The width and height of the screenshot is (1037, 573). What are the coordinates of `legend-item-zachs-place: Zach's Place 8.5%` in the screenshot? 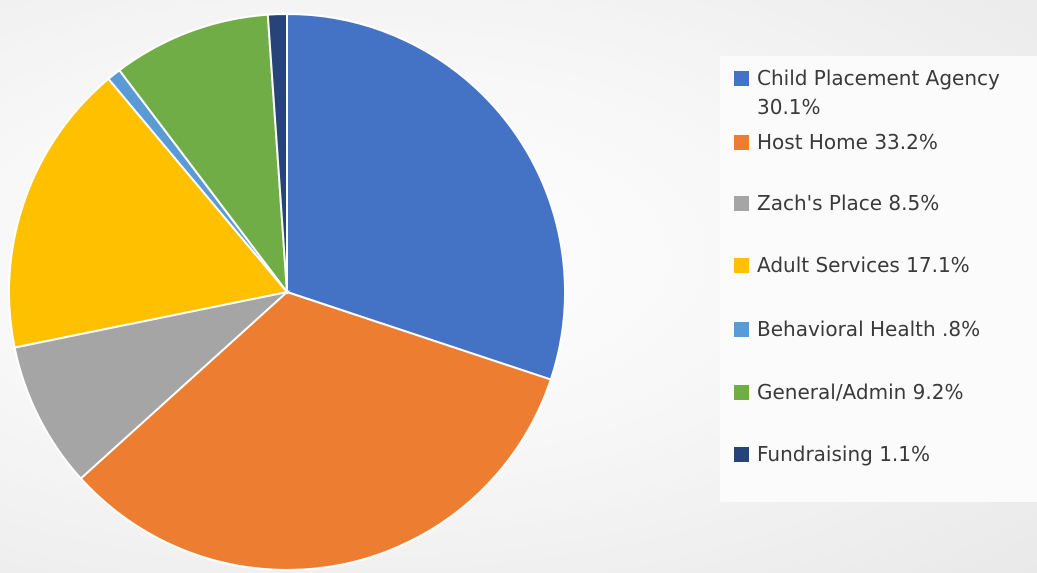 It's located at (836, 203).